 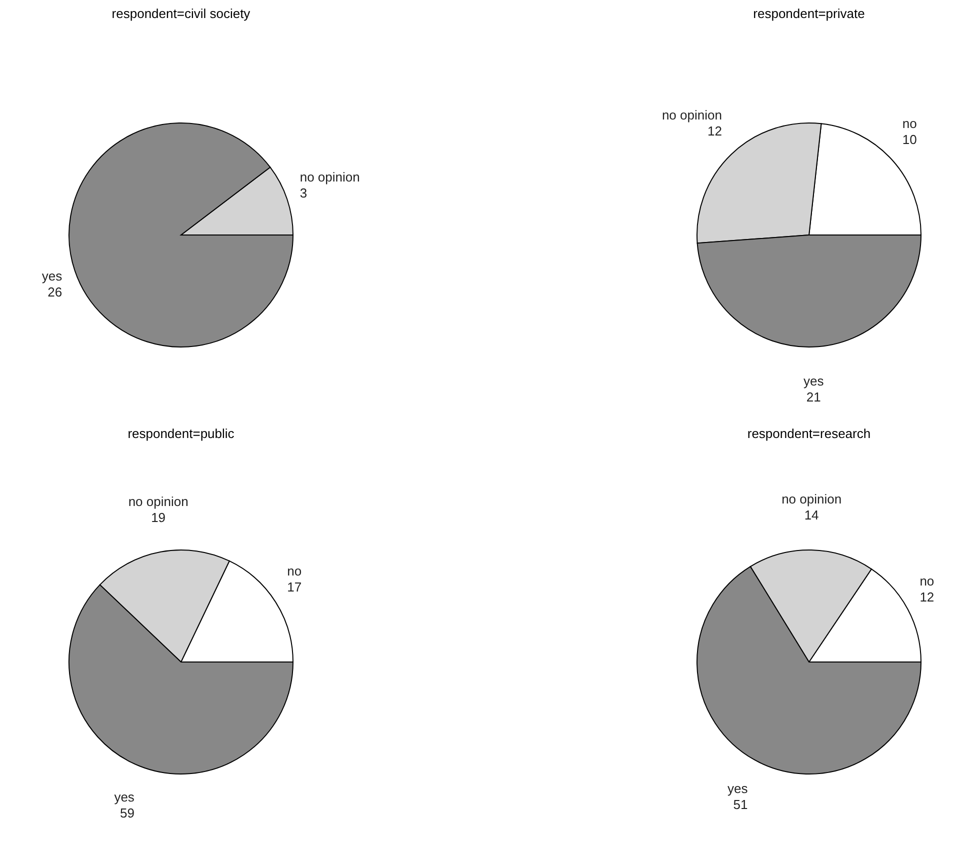 What do you see at coordinates (181, 235) in the screenshot?
I see `pie-slice` at bounding box center [181, 235].